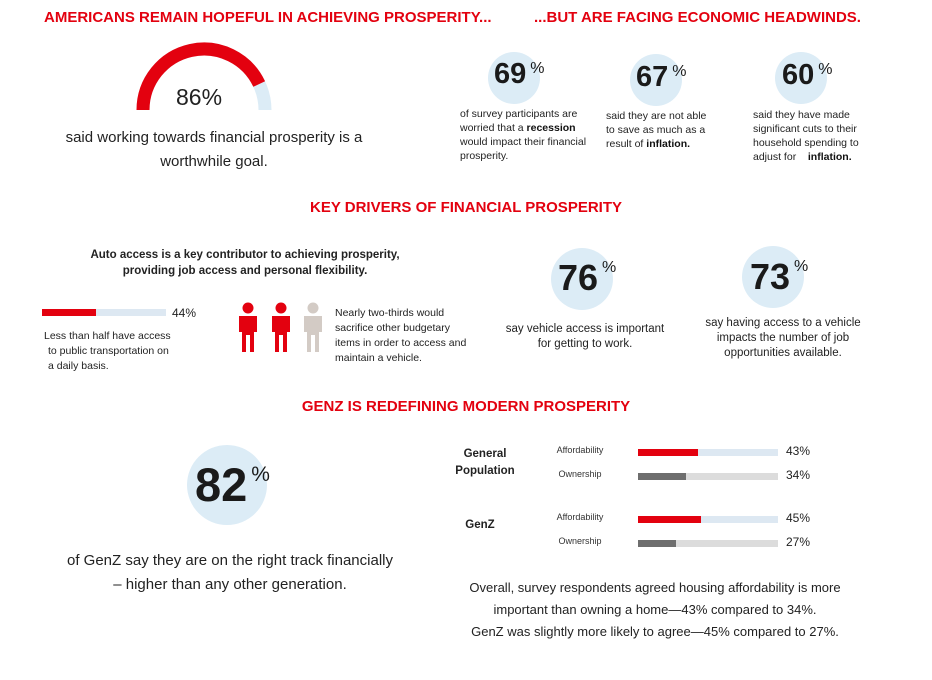 This screenshot has width=932, height=680. Describe the element at coordinates (493, 128) in the screenshot. I see `stat-69-line2-text: worried that a` at that location.